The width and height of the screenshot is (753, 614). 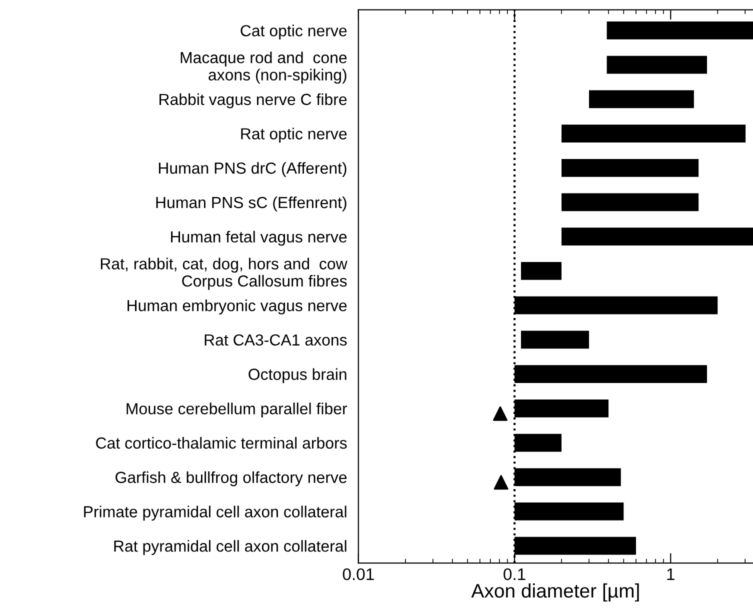 What do you see at coordinates (252, 169) in the screenshot?
I see `y-tick-label: Human PNS drC (Afferent)` at bounding box center [252, 169].